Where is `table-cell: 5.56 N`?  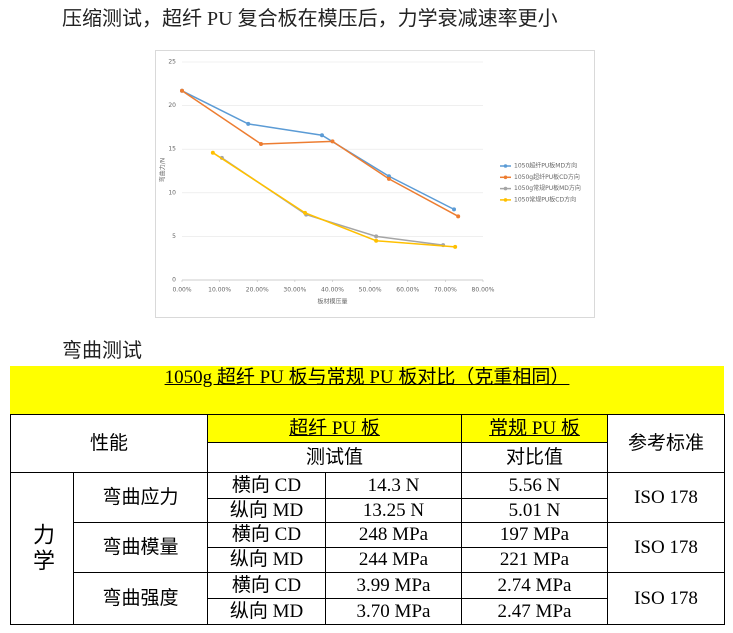 table-cell: 5.56 N is located at coordinates (534, 485).